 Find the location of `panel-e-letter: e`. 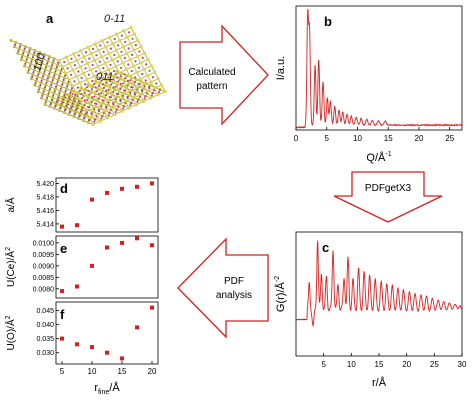

panel-e-letter: e is located at coordinates (63, 248).